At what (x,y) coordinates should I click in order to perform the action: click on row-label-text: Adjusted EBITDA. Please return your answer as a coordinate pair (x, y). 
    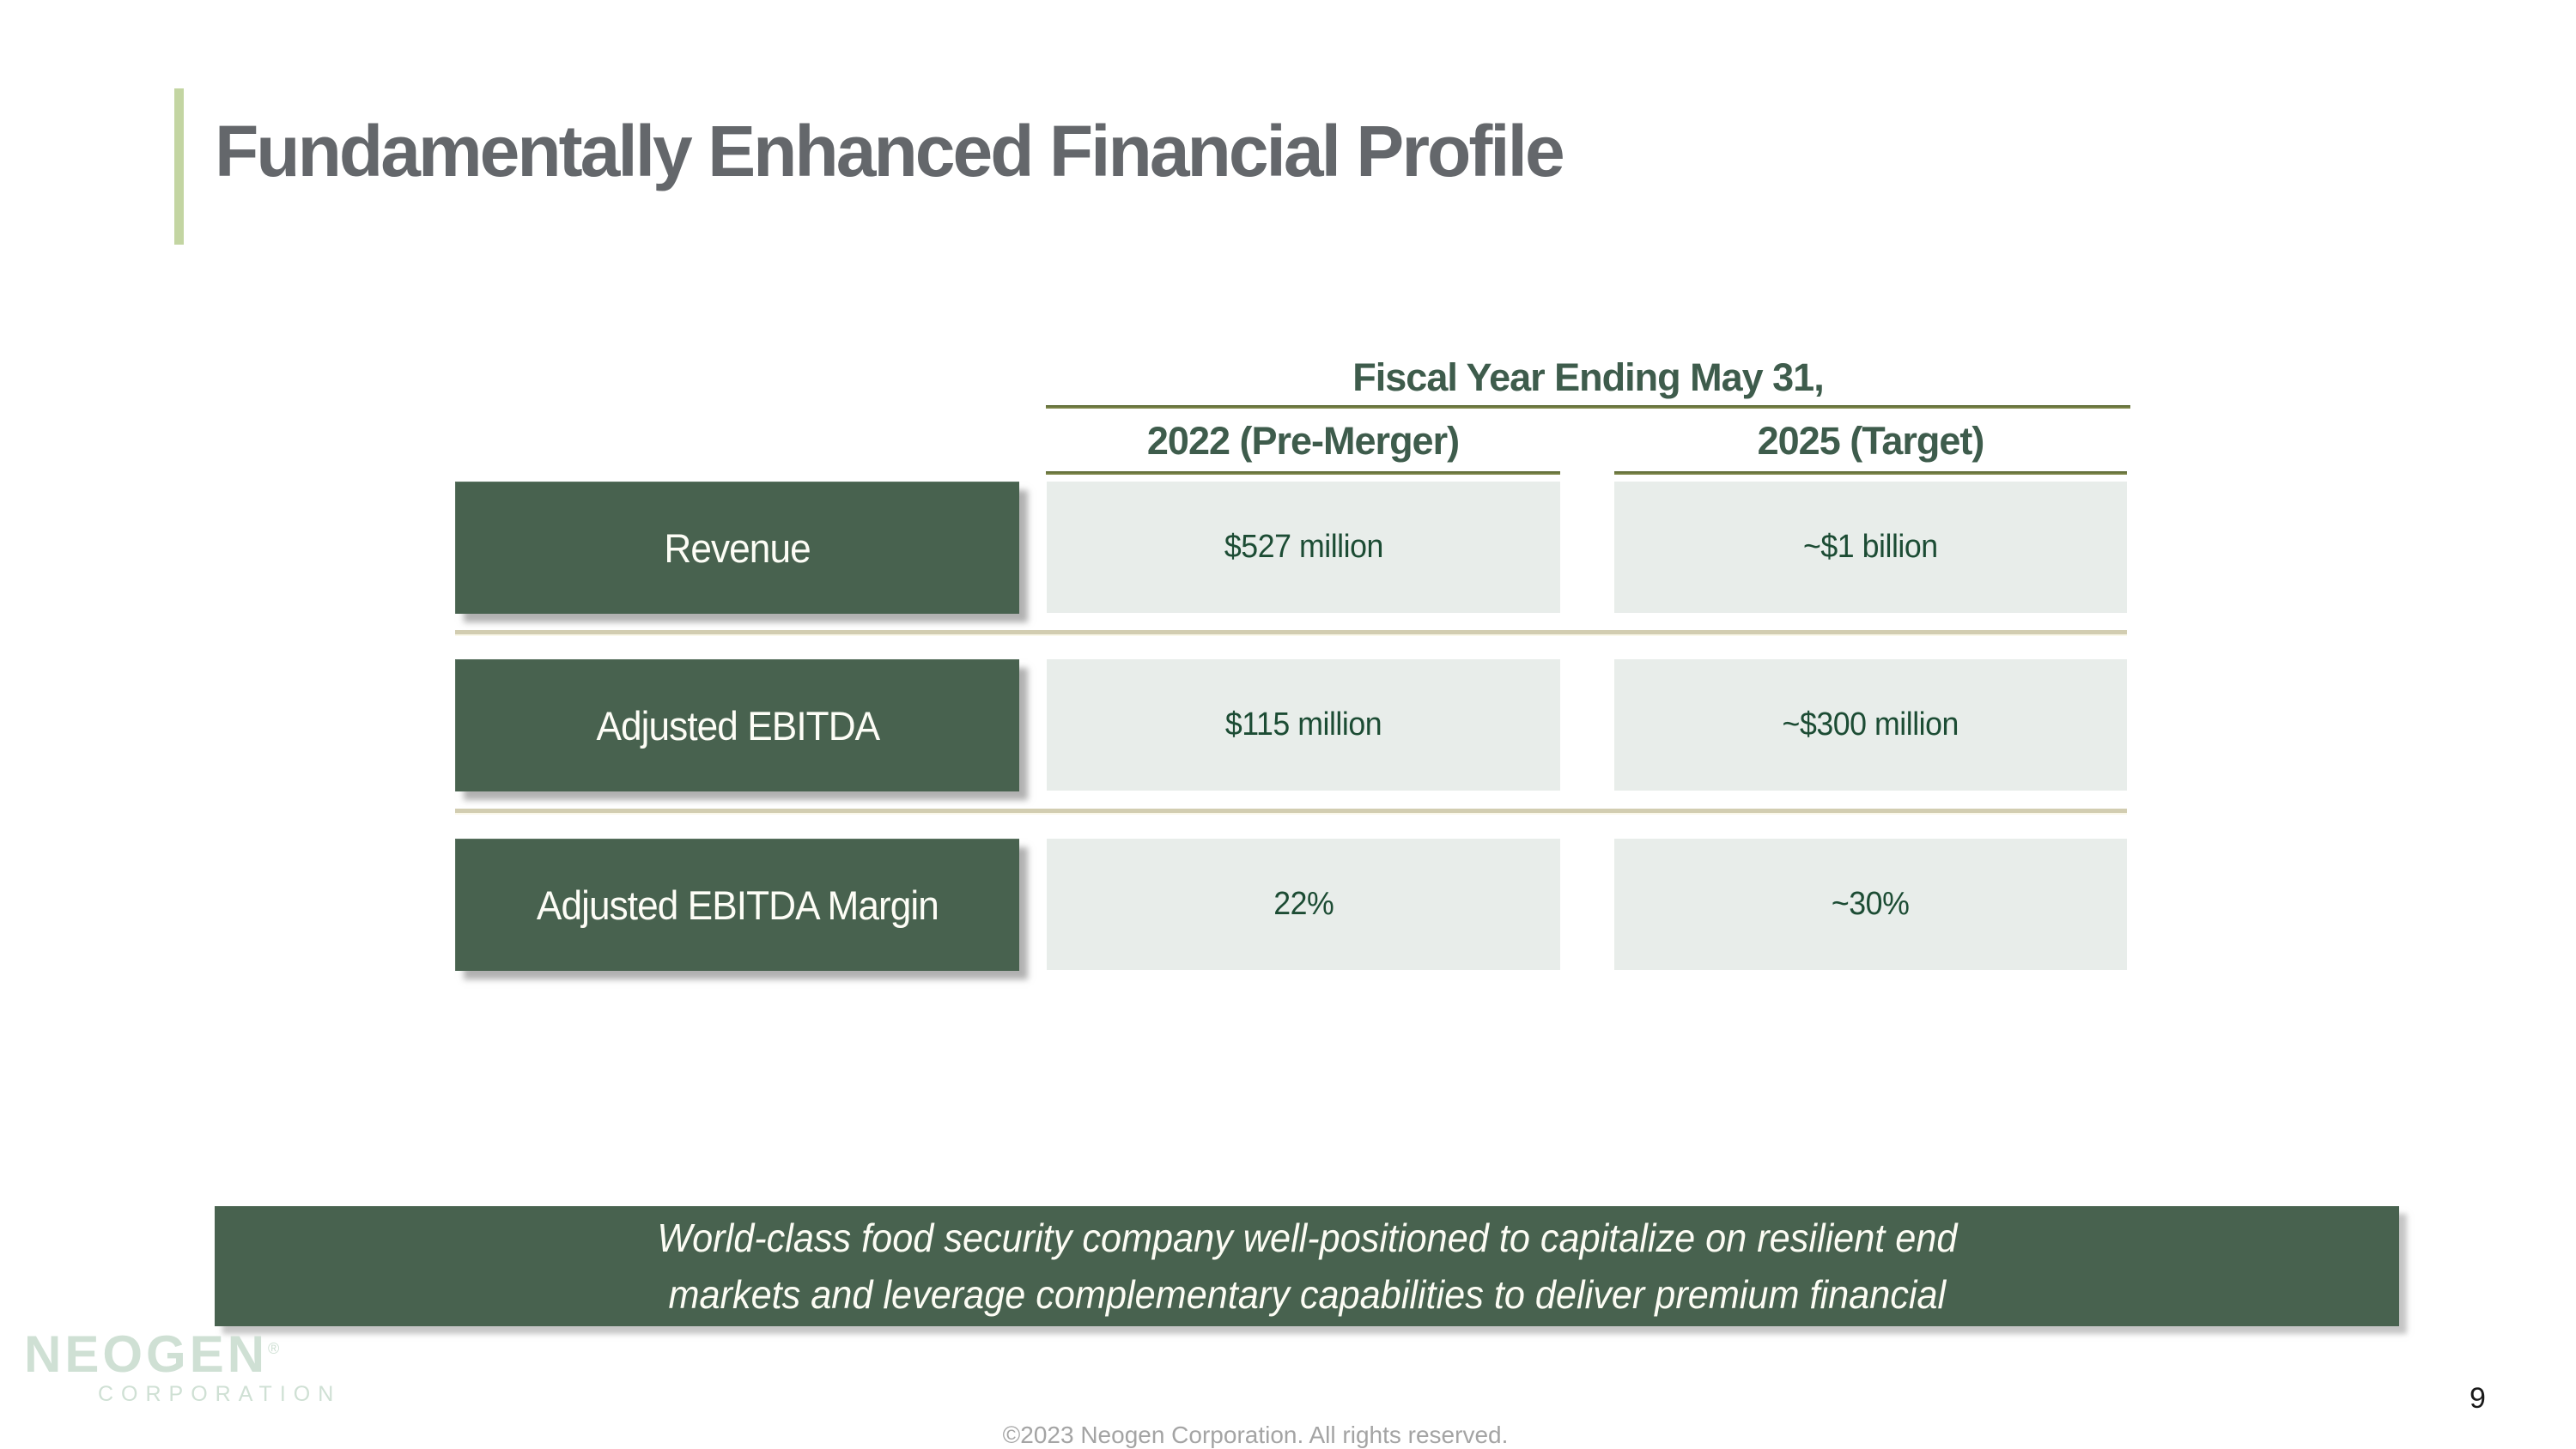
    Looking at the image, I should click on (738, 726).